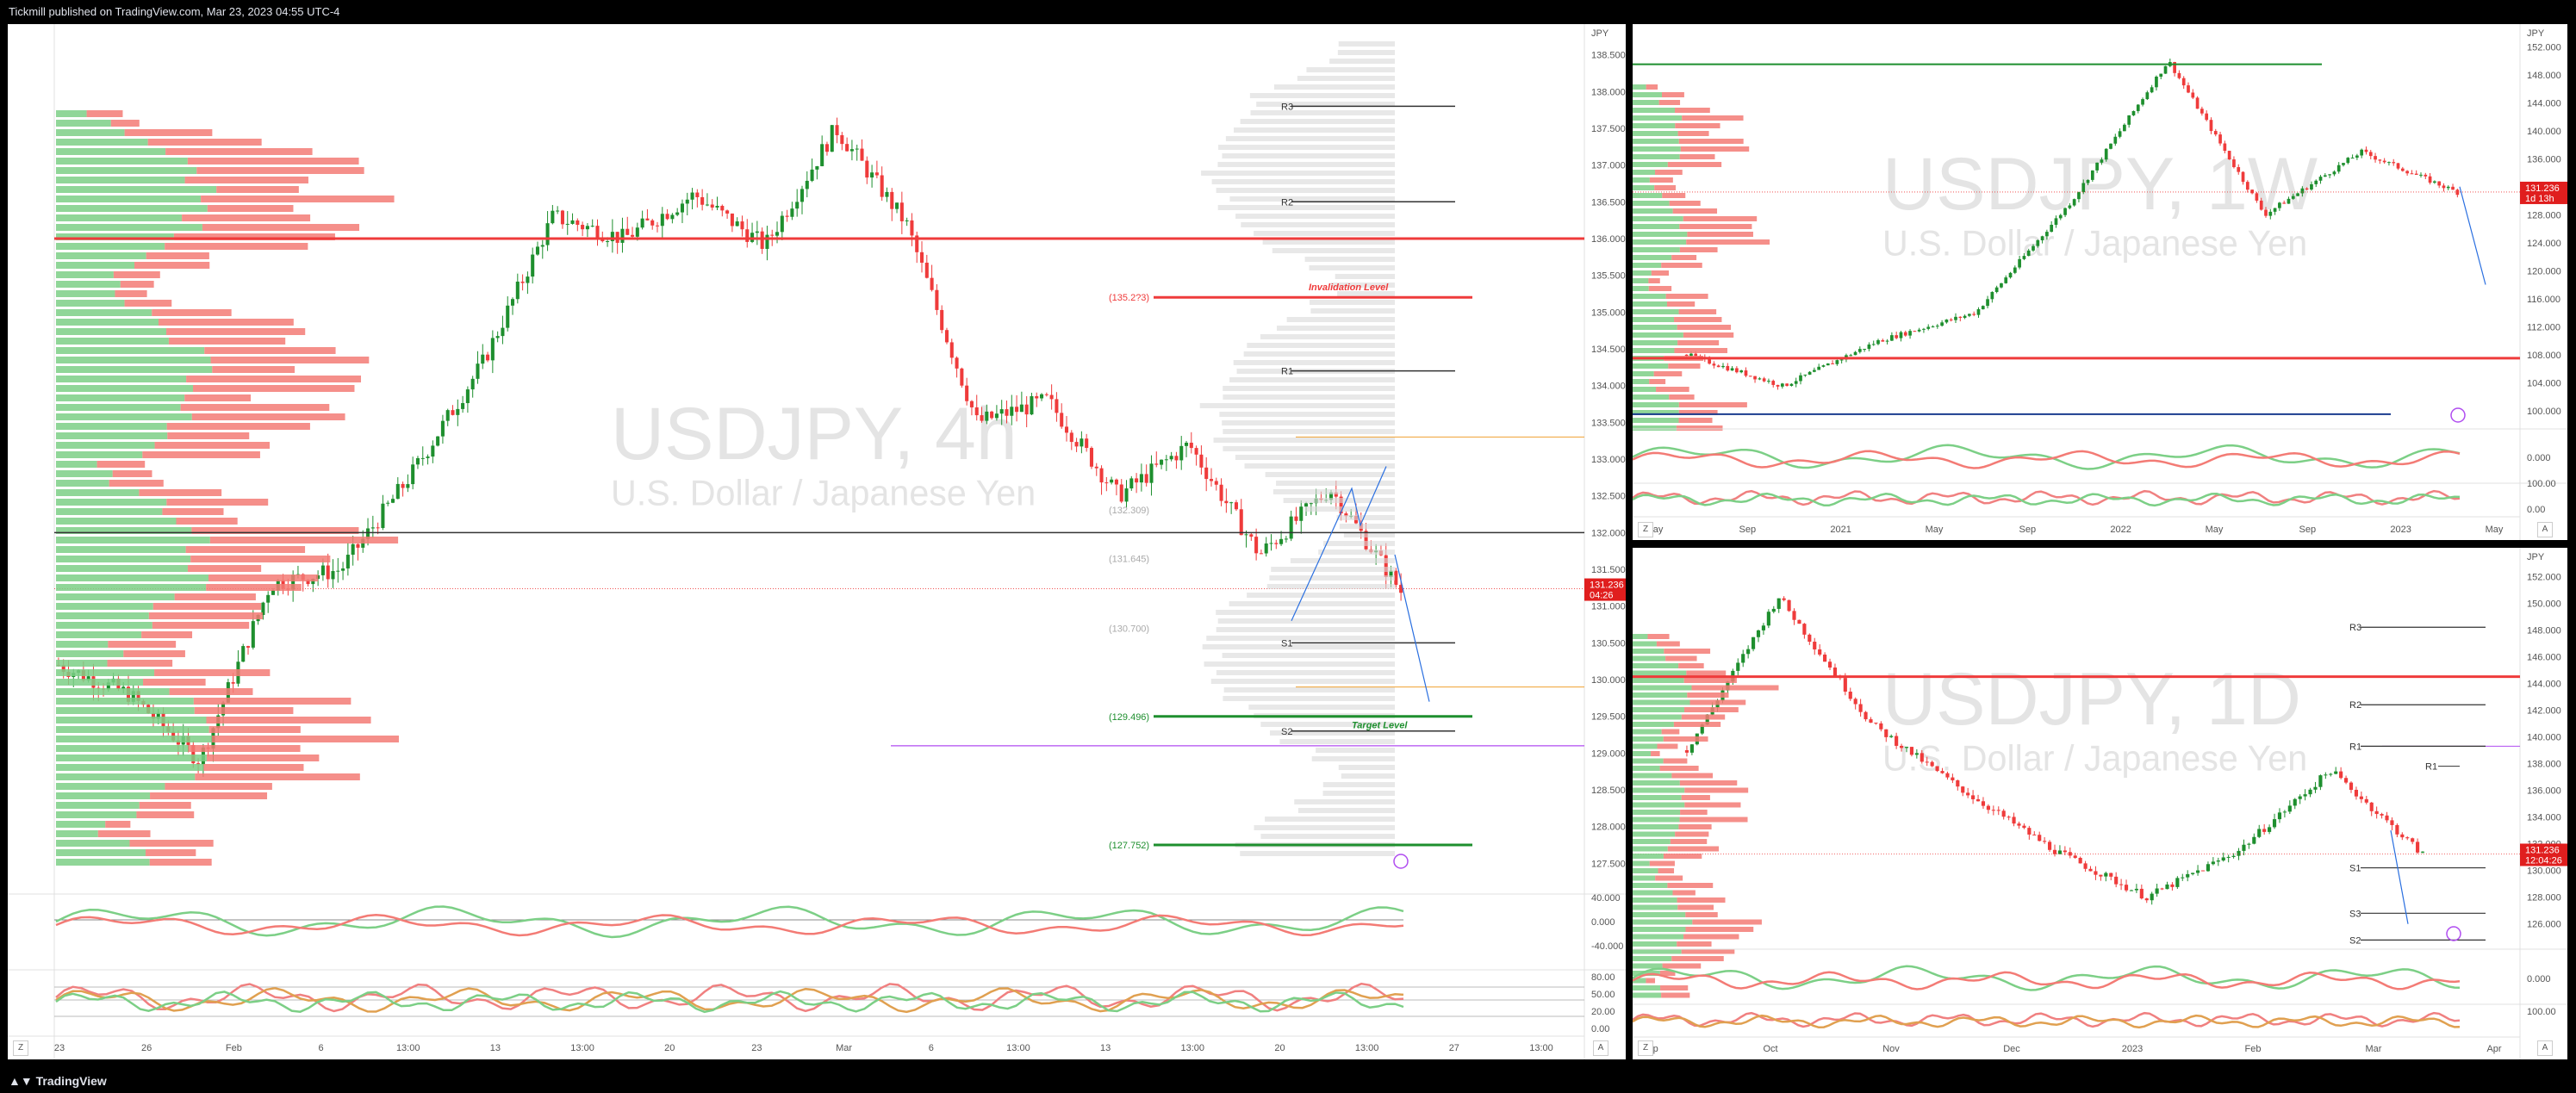 This screenshot has height=1093, width=2576. What do you see at coordinates (1748, 530) in the screenshot?
I see `time-axis-label: Sep` at bounding box center [1748, 530].